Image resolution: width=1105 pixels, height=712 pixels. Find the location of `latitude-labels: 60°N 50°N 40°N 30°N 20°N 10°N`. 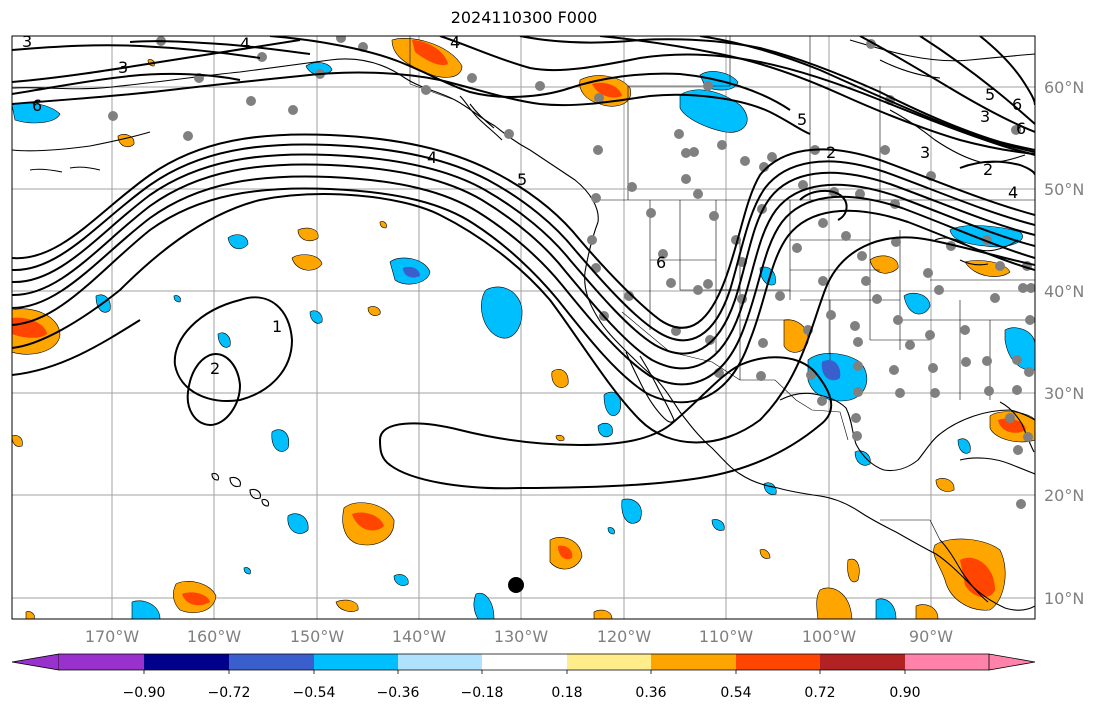

latitude-labels: 60°N 50°N 40°N 30°N 20°N 10°N is located at coordinates (1064, 343).